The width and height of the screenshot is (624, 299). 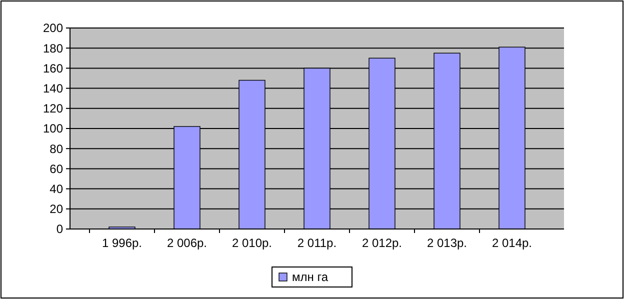 I want to click on y-tick-label: 80, so click(x=57, y=149).